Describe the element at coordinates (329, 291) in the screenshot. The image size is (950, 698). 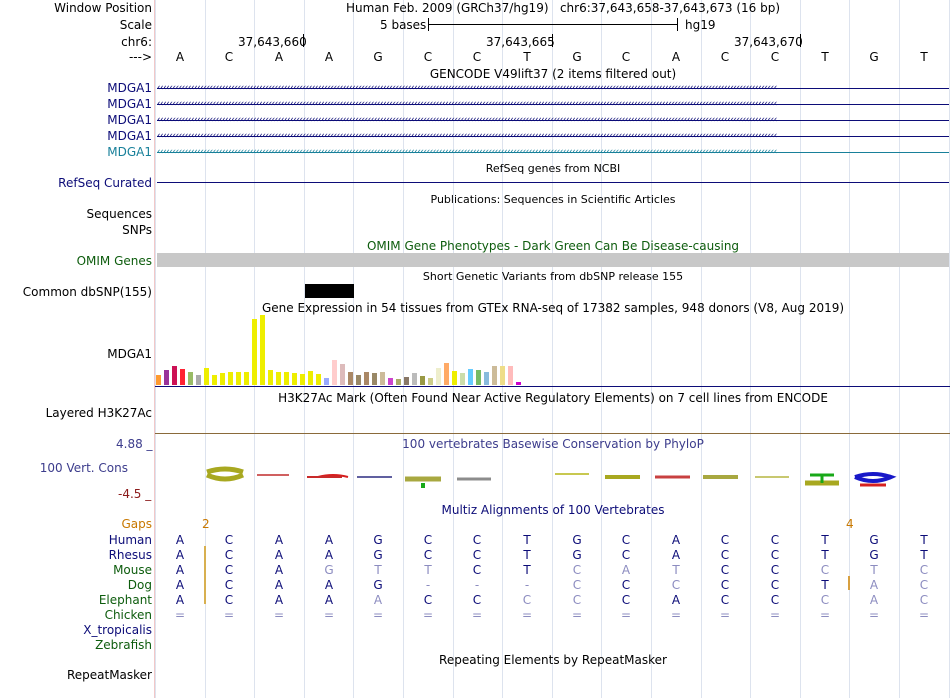
I see `dbsnp-variant` at that location.